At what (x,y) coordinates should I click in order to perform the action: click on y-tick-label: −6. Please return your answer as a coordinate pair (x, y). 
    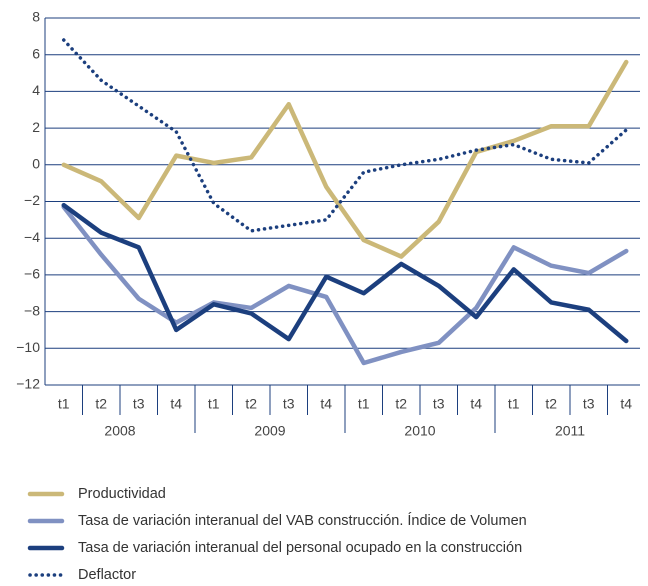
    Looking at the image, I should click on (32, 274).